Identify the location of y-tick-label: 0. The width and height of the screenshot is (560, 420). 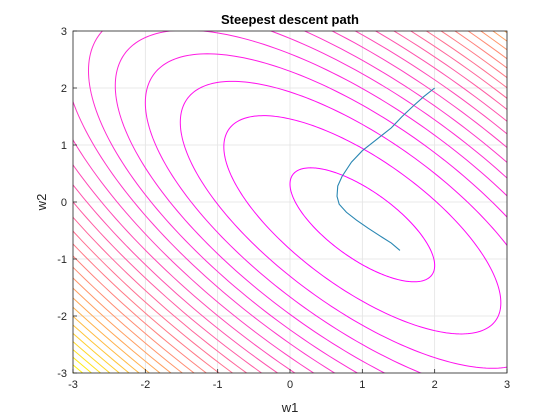
(64, 203).